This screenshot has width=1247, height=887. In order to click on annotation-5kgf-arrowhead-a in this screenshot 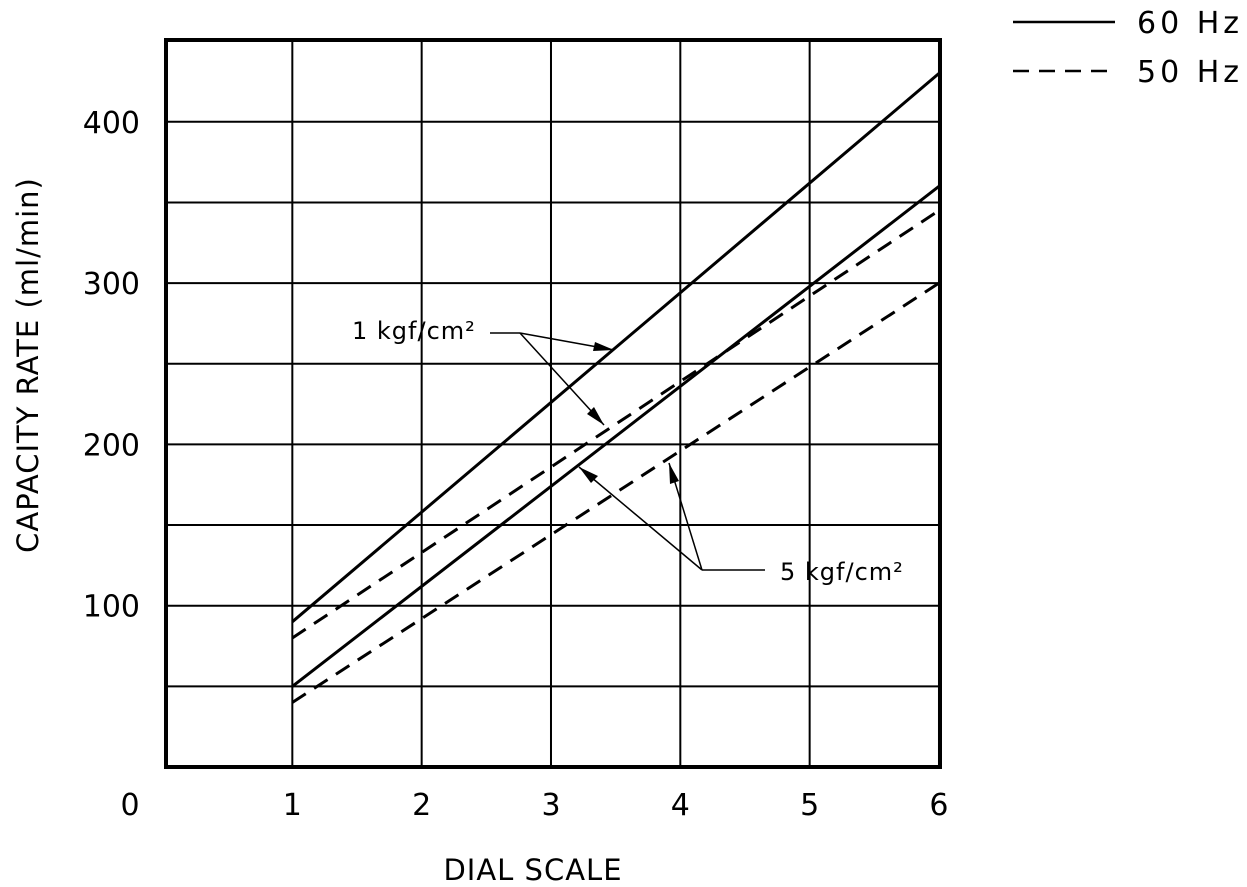, I will do `click(588, 475)`.